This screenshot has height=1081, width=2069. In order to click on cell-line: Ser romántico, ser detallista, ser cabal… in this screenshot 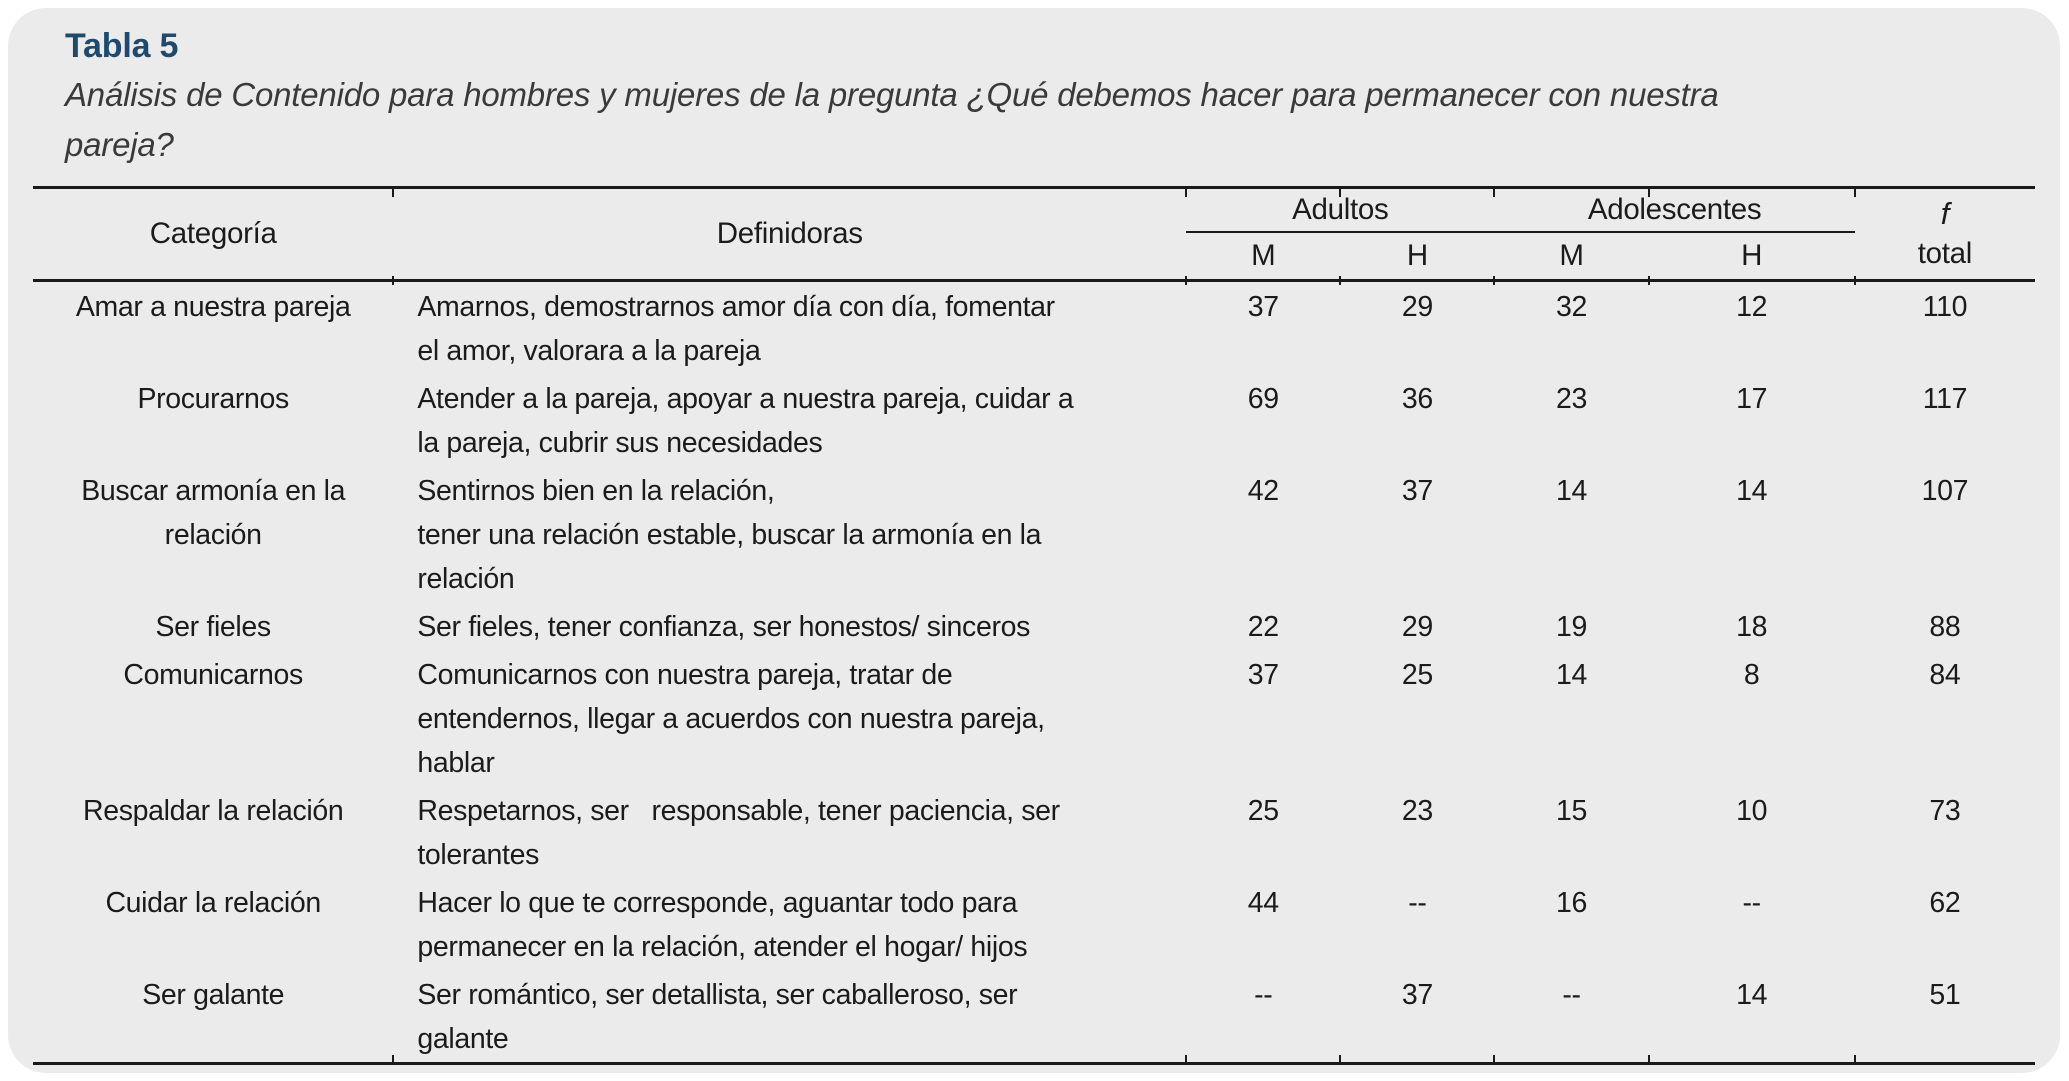, I will do `click(717, 995)`.